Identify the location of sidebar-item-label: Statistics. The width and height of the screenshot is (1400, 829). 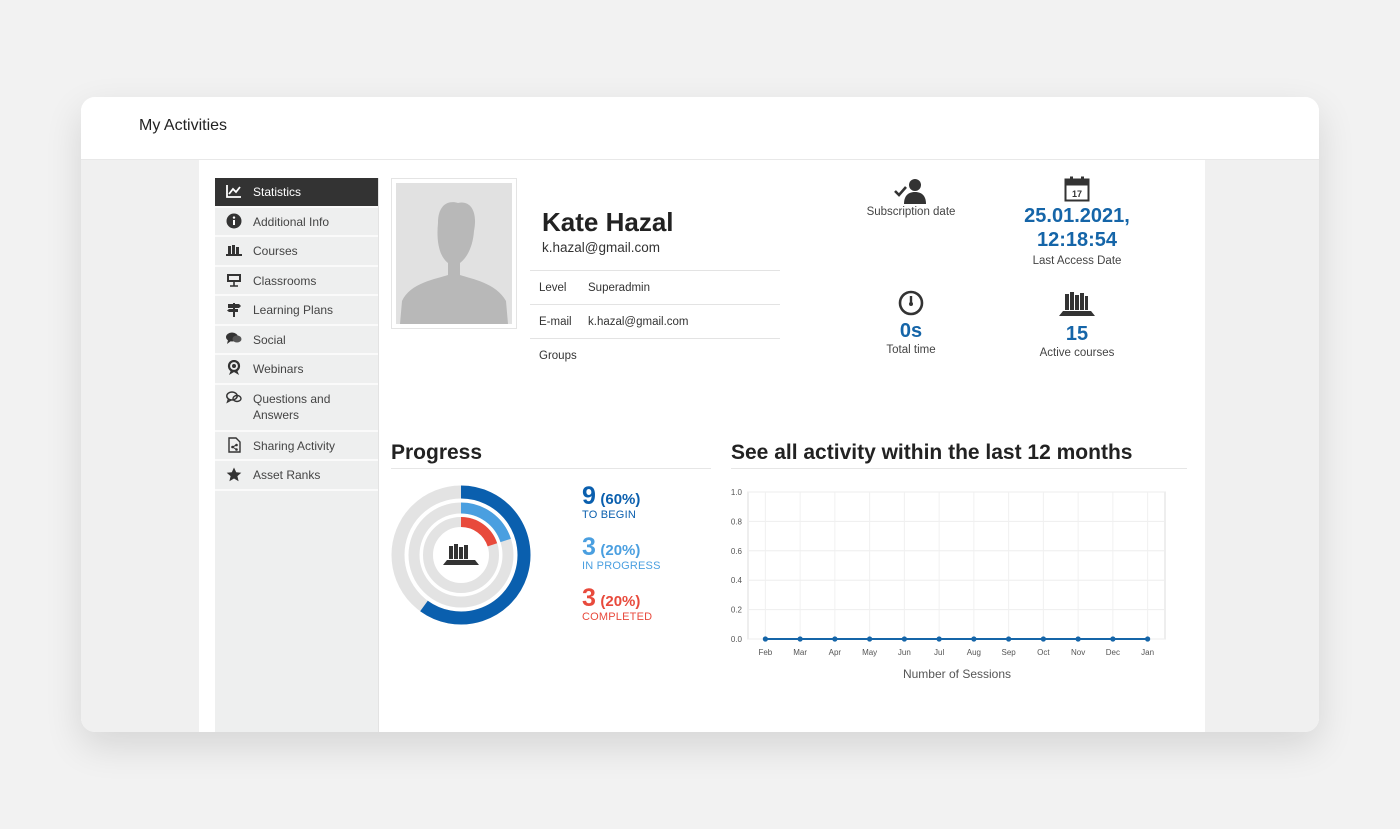
(277, 192).